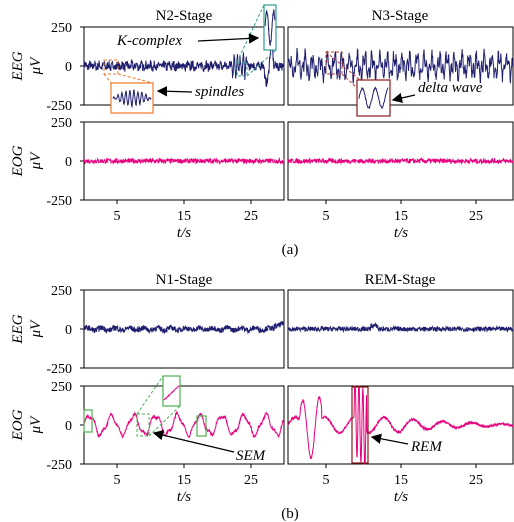 This screenshot has width=514, height=522. I want to click on zoom-source-spindles, so click(111, 67).